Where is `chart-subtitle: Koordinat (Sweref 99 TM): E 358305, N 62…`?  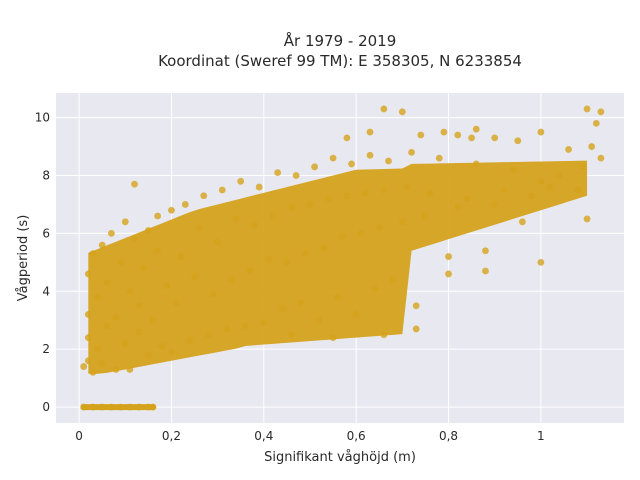
chart-subtitle: Koordinat (Sweref 99 TM): E 358305, N 62… is located at coordinates (340, 61).